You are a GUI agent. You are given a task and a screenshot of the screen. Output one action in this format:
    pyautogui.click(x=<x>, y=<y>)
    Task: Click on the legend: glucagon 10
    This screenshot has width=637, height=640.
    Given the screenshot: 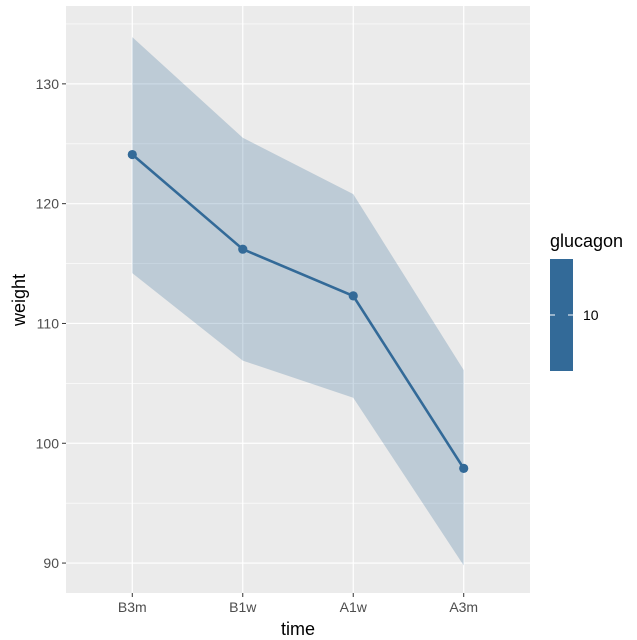 What is the action you would take?
    pyautogui.click(x=586, y=301)
    